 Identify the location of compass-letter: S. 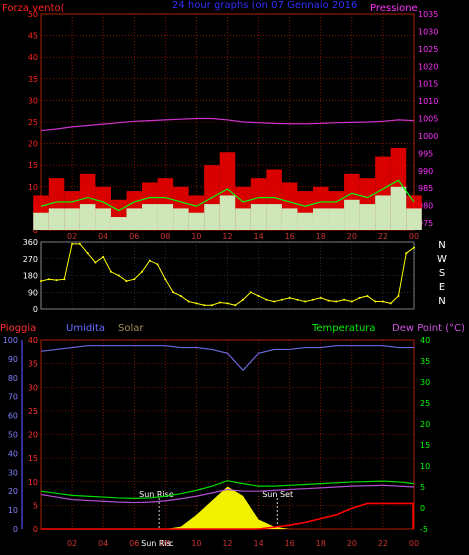
(442, 273).